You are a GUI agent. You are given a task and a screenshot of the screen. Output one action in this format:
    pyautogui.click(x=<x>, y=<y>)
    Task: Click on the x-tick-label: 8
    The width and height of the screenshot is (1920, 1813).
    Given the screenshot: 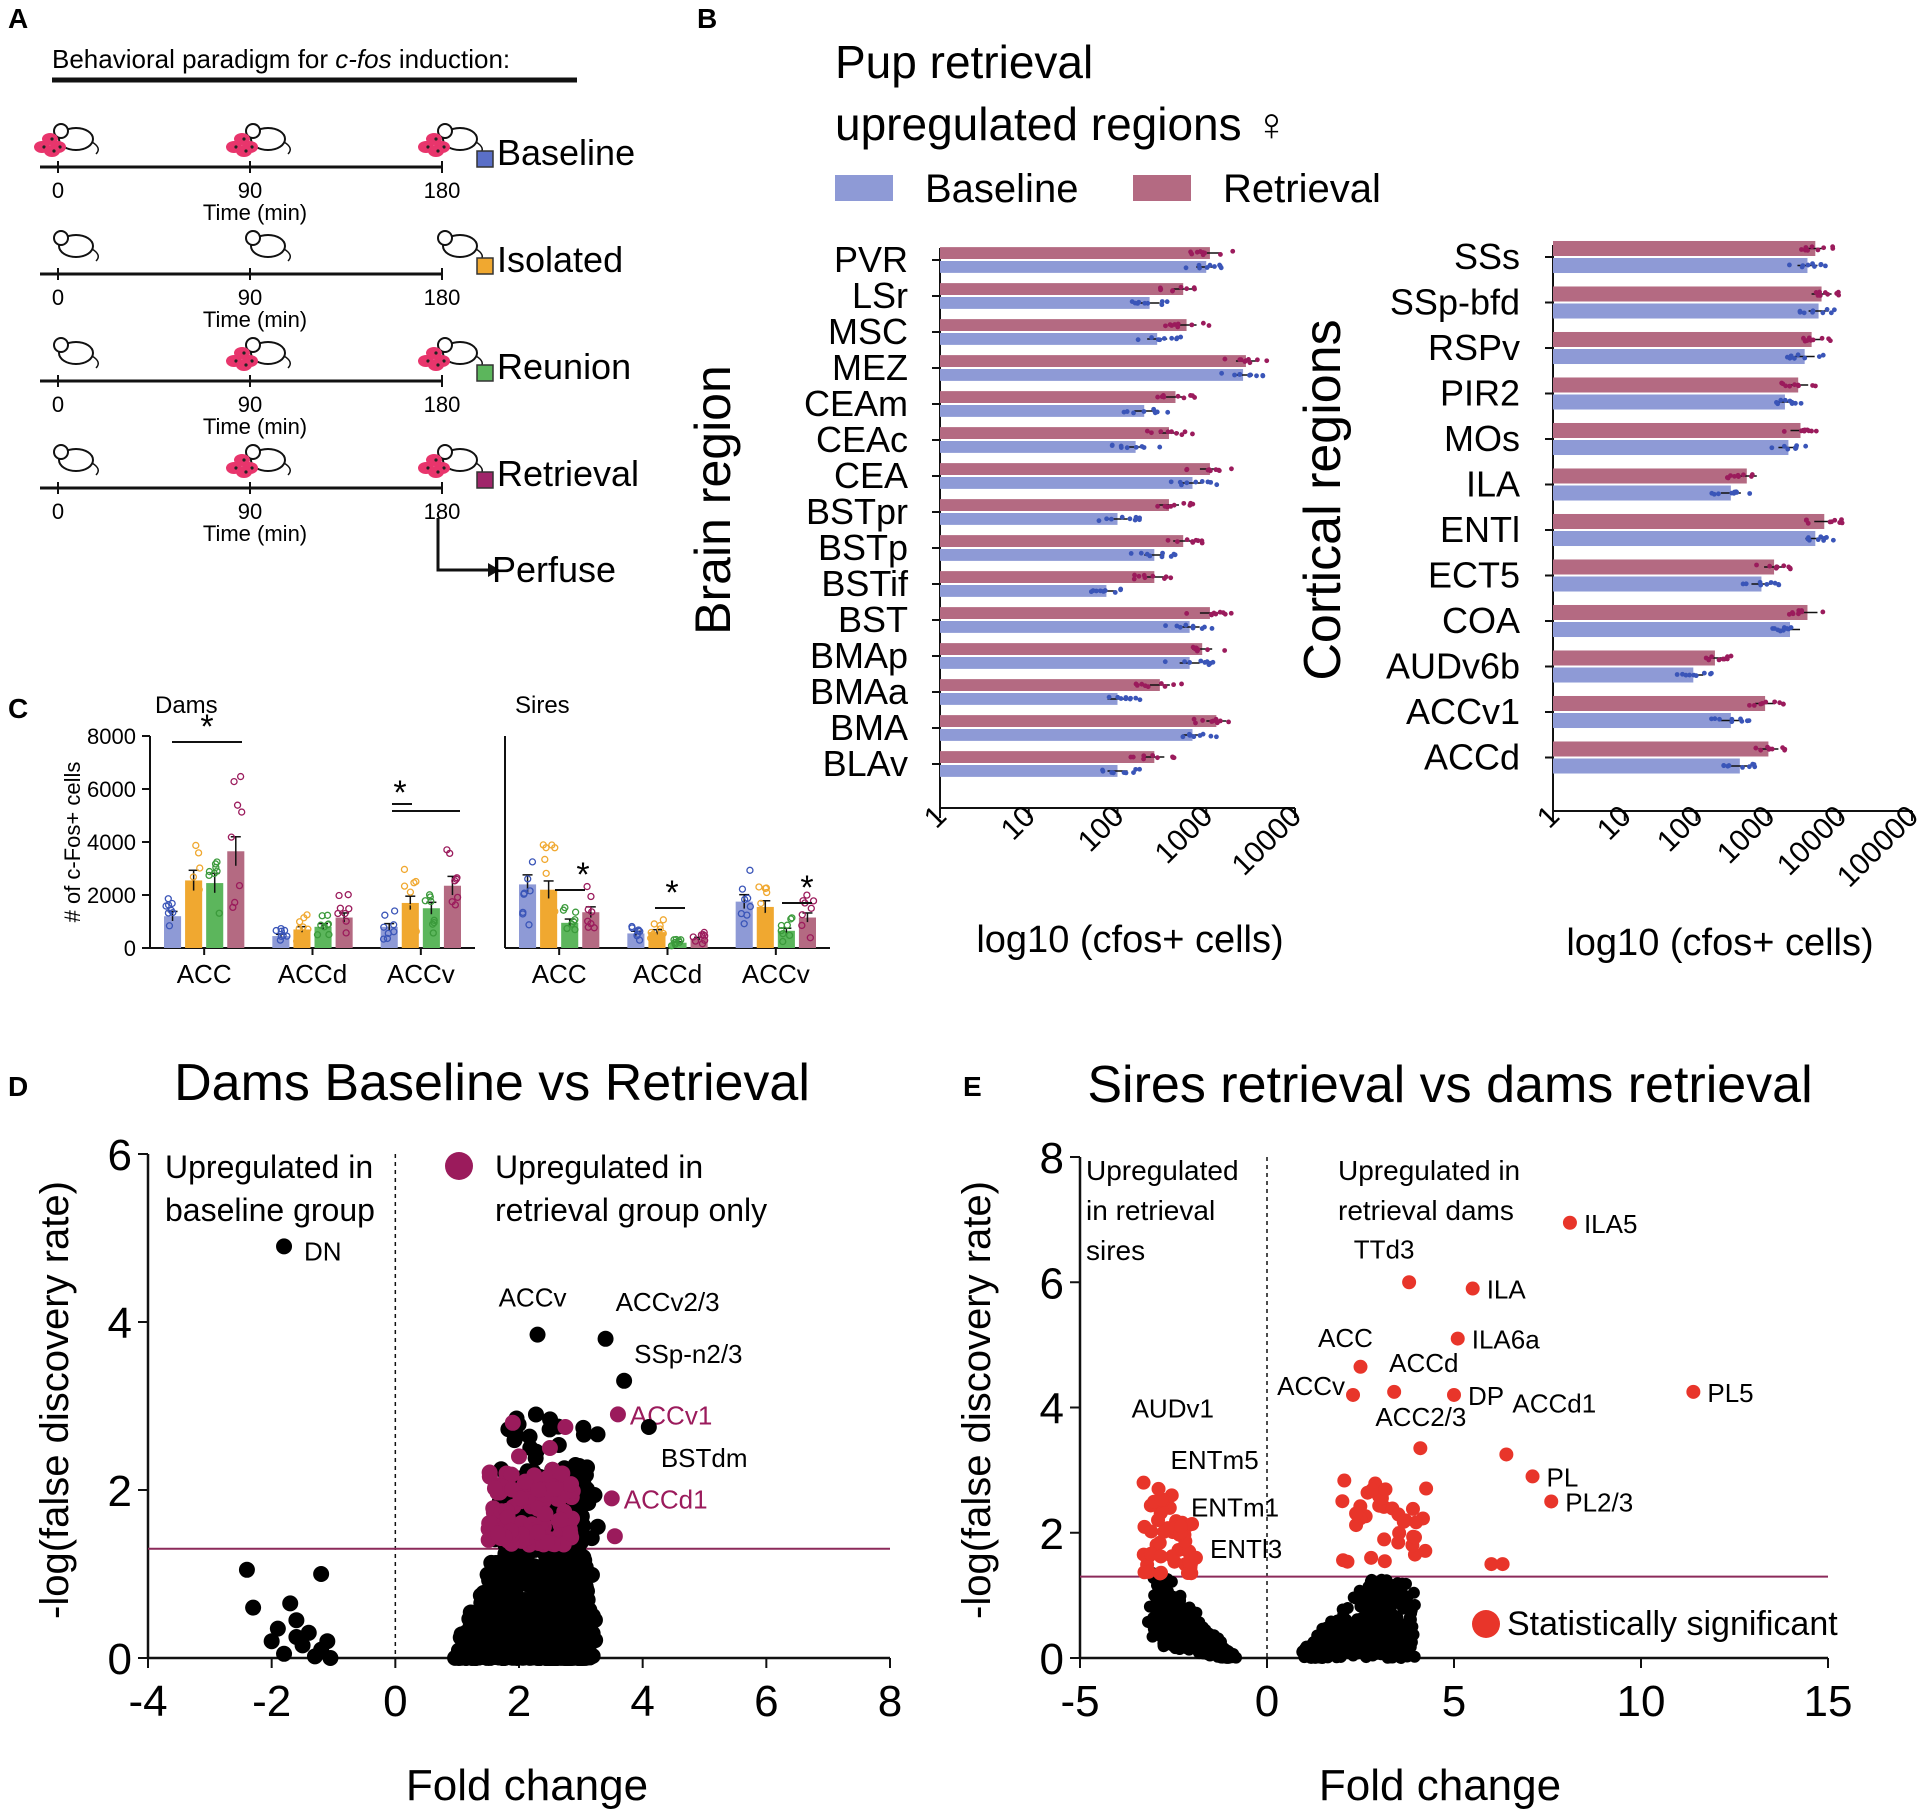 What is the action you would take?
    pyautogui.click(x=890, y=1701)
    